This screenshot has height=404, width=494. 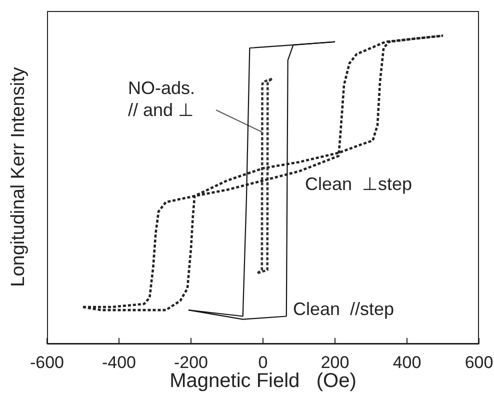 I want to click on x-tick-label: 0, so click(x=263, y=362).